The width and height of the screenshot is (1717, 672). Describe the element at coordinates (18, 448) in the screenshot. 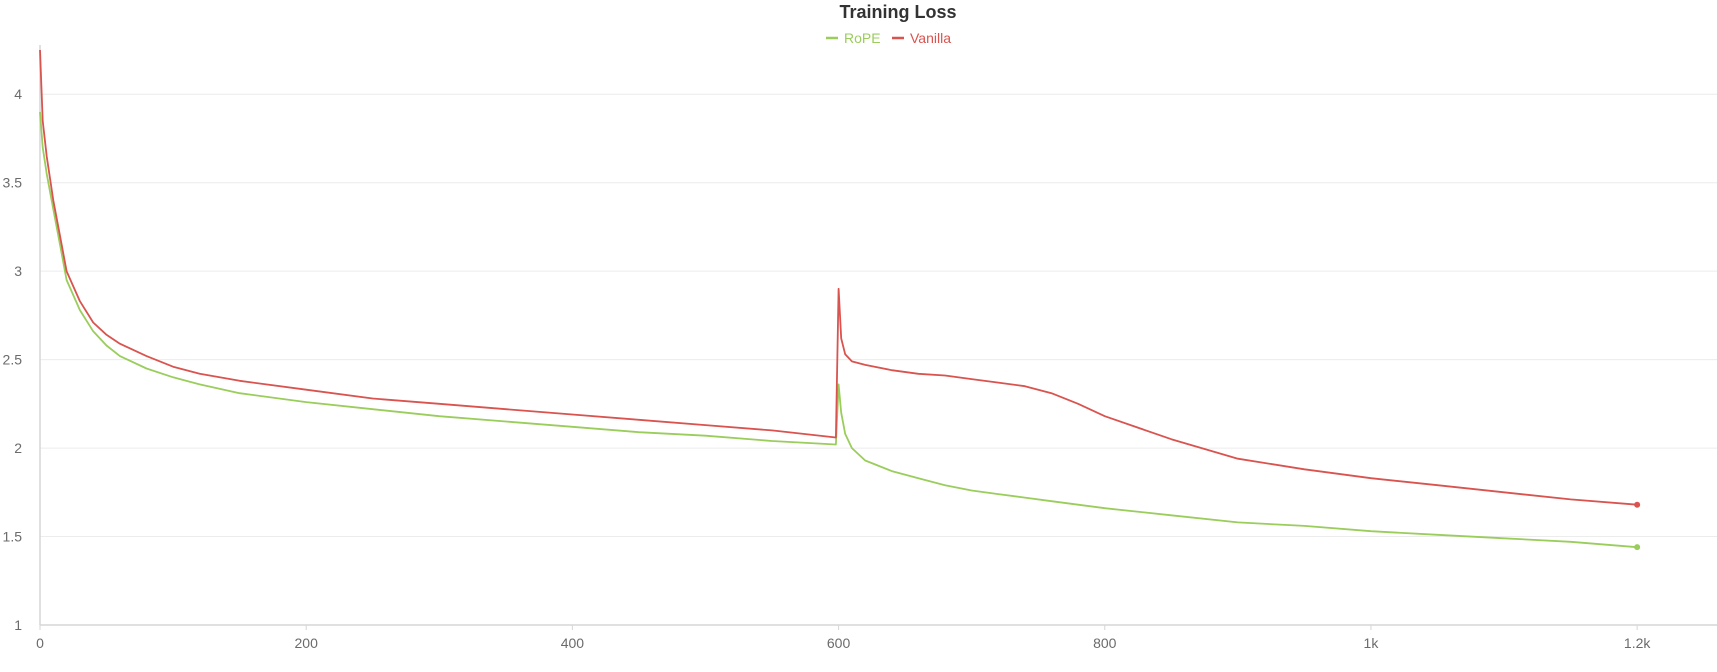

I see `y-tick-label: 2` at that location.